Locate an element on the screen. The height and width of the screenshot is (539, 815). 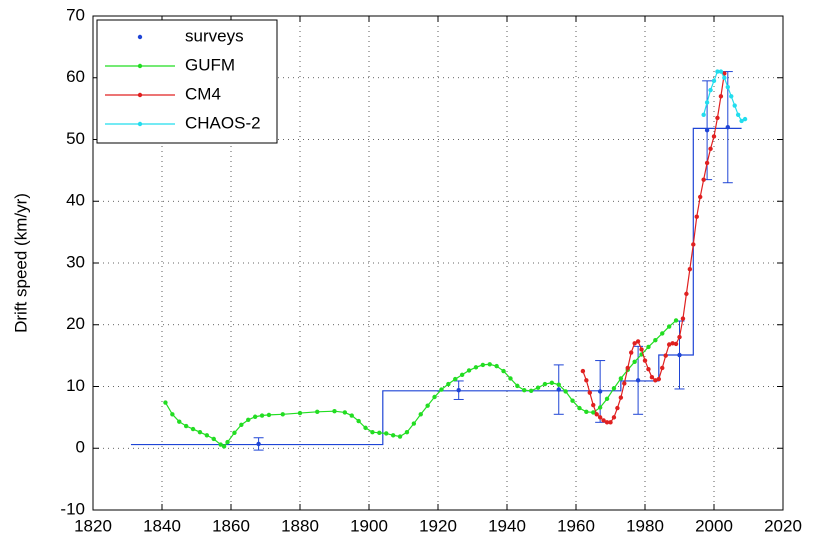
x-tick-label: 1820 is located at coordinates (93, 525).